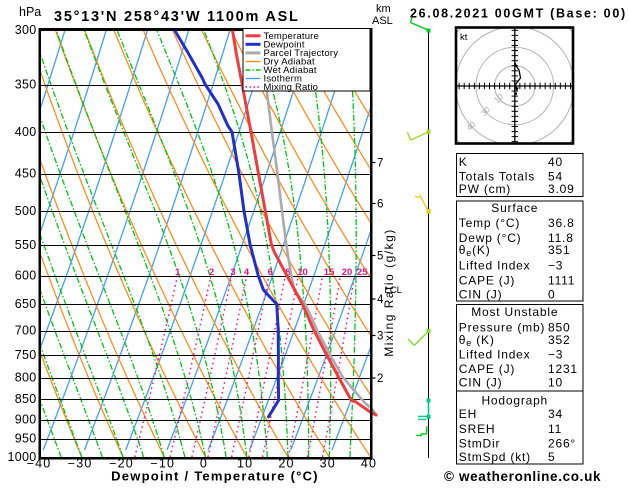 The image size is (629, 491). What do you see at coordinates (559, 250) in the screenshot?
I see `svg-text: 351` at bounding box center [559, 250].